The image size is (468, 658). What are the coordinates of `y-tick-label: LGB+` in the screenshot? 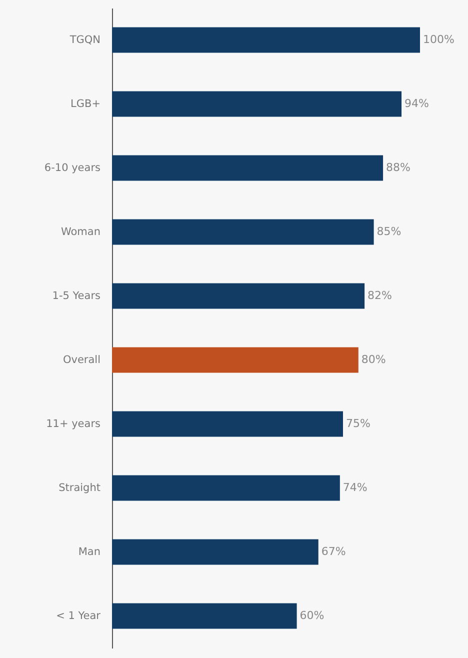 It's located at (85, 104).